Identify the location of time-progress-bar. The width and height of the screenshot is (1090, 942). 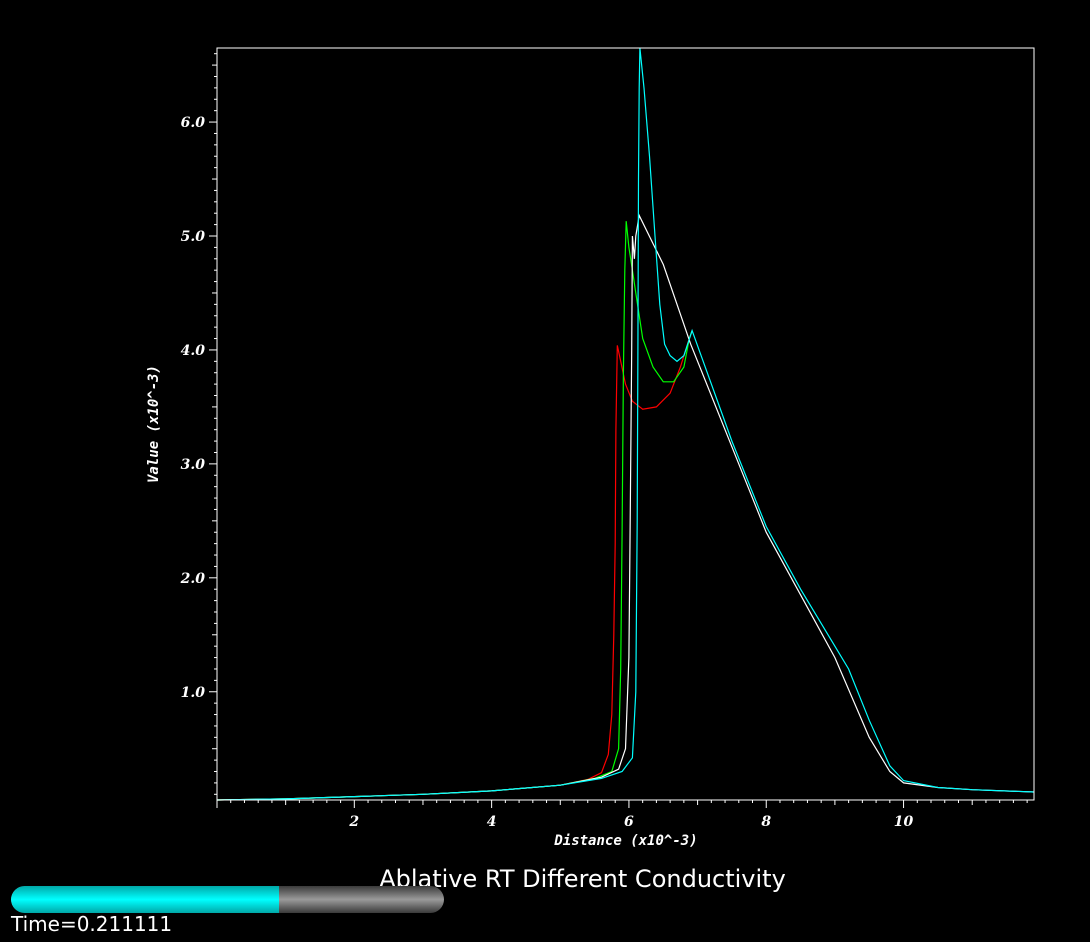
(227, 899).